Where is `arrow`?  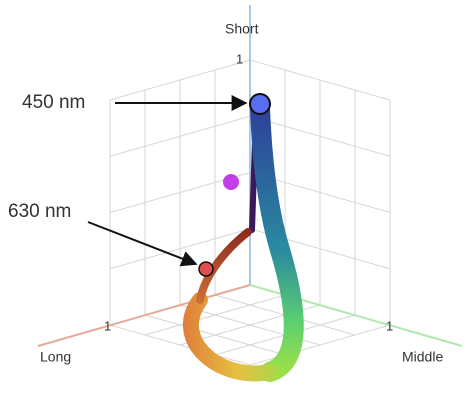 arrow is located at coordinates (142, 244).